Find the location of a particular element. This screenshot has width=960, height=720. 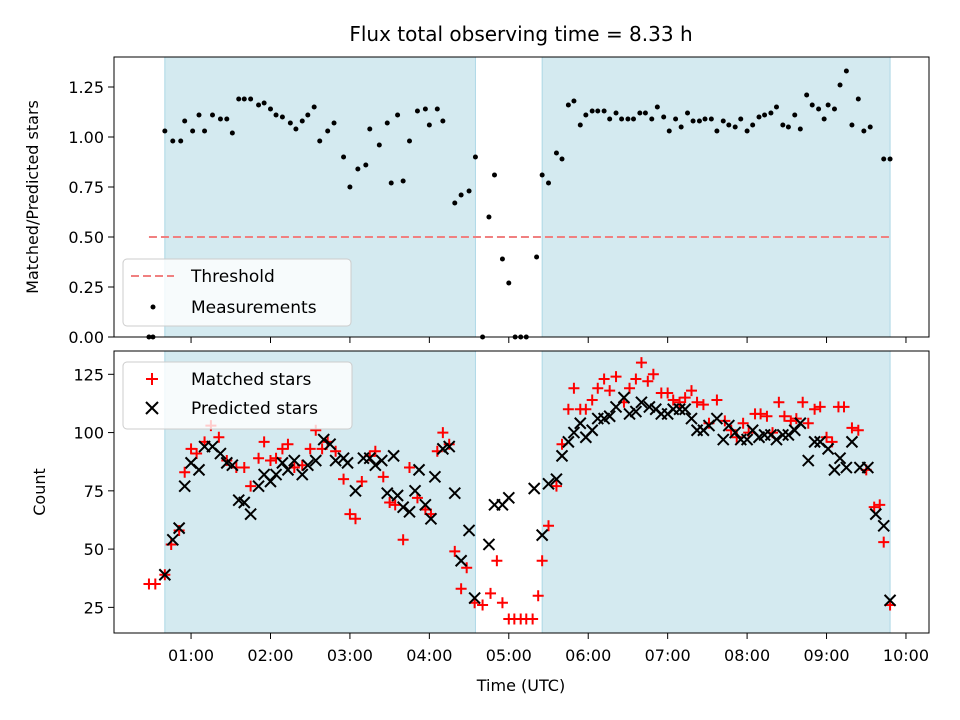

top-y-tick-label: 1.00 is located at coordinates (86, 137).